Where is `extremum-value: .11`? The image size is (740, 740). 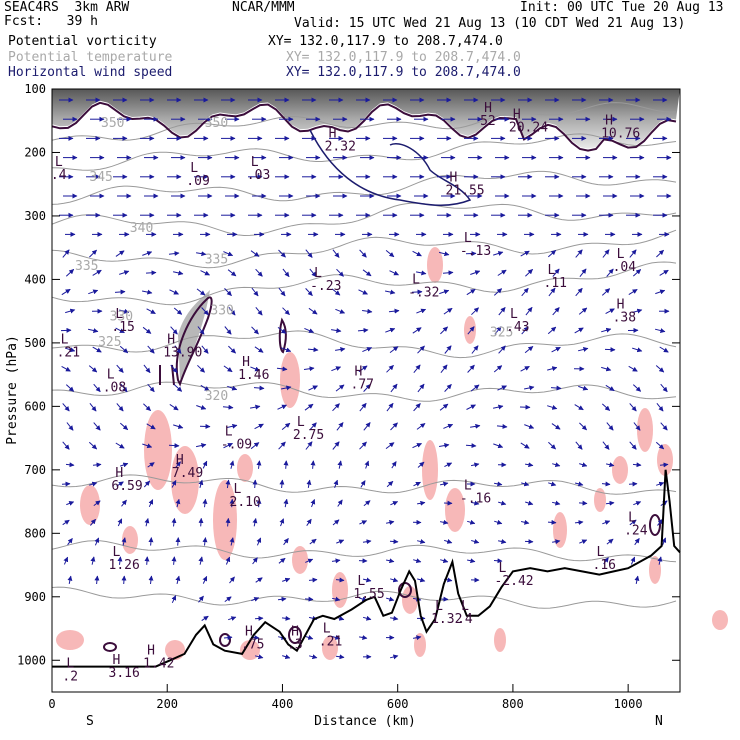 extremum-value: .11 is located at coordinates (555, 283).